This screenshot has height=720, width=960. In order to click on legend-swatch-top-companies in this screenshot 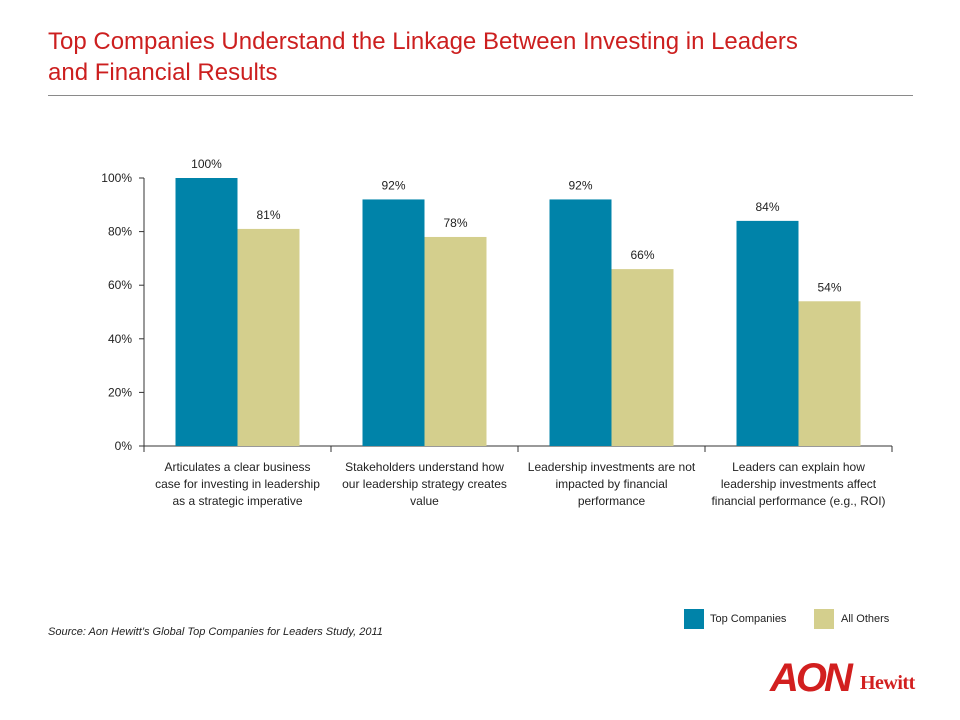, I will do `click(694, 619)`.